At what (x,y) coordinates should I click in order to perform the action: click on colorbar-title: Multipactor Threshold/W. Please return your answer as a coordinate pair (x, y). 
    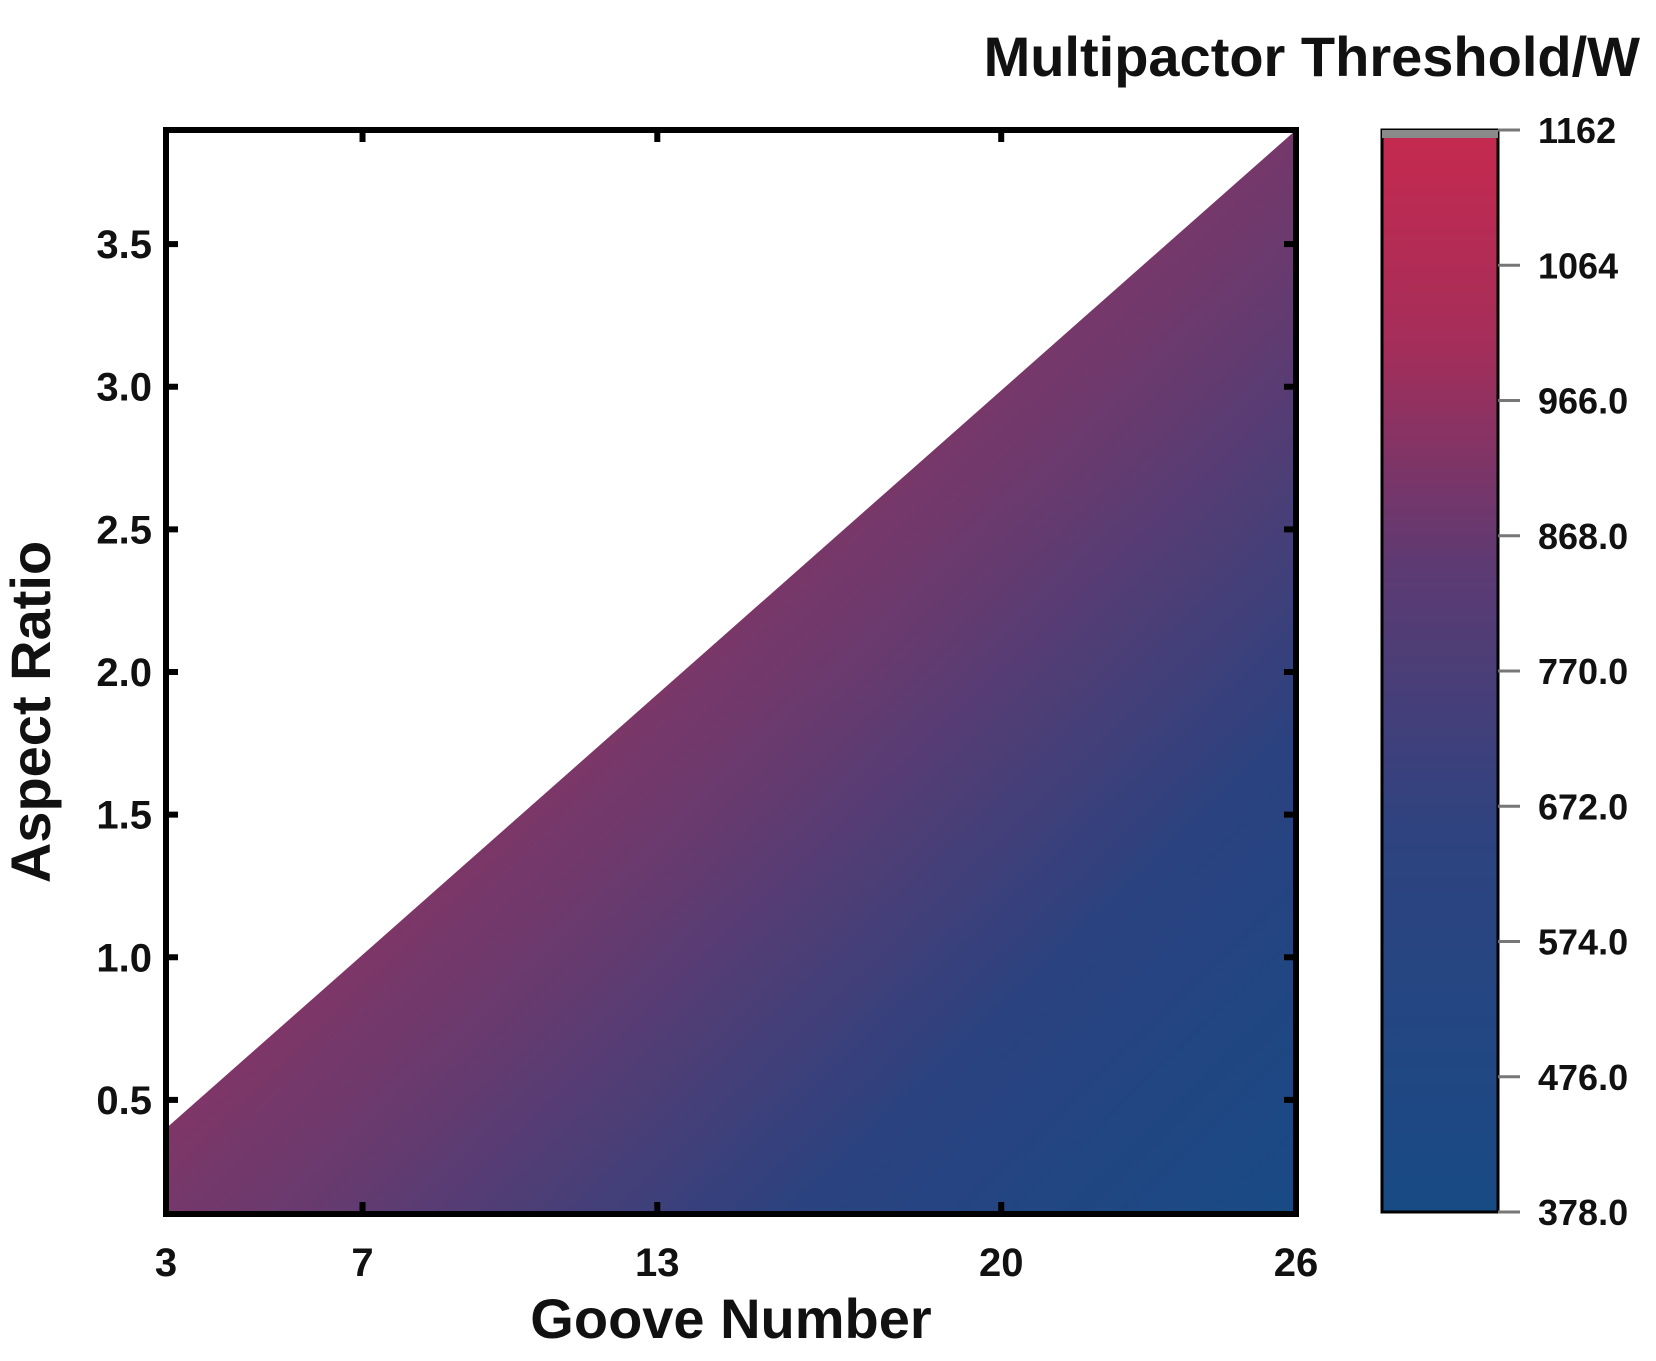
    Looking at the image, I should click on (1312, 56).